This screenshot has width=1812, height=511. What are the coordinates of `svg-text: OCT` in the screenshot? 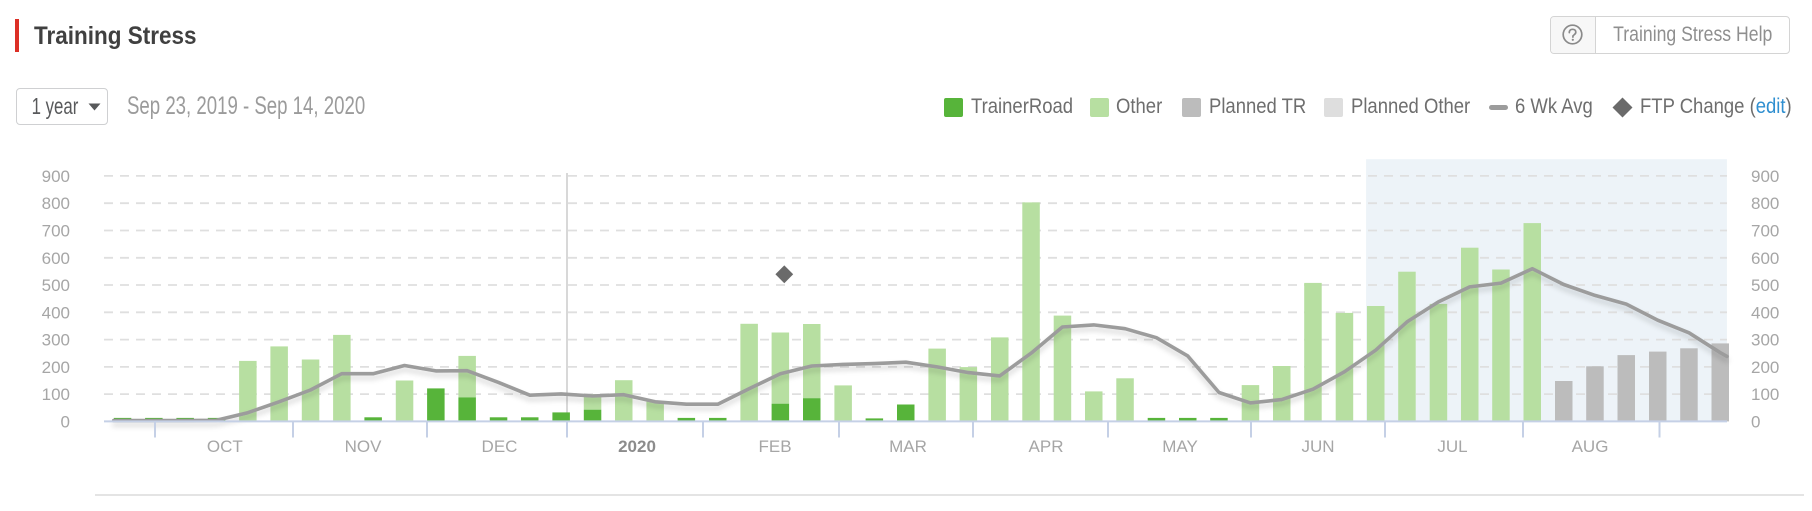 It's located at (225, 446).